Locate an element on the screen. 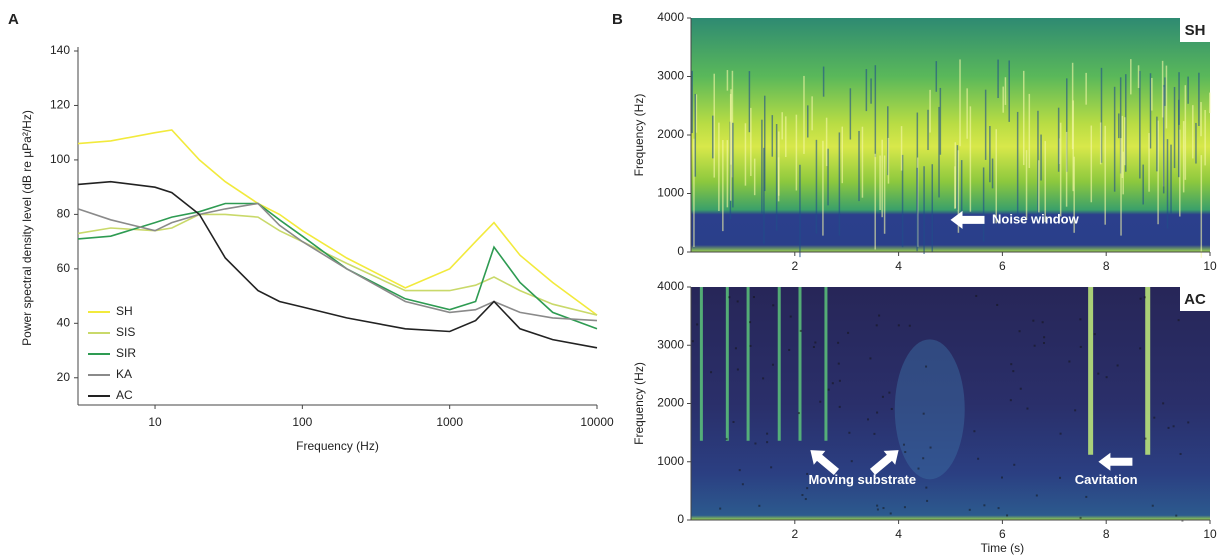 The width and height of the screenshot is (1226, 556). arrow-shape is located at coordinates (884, 463).